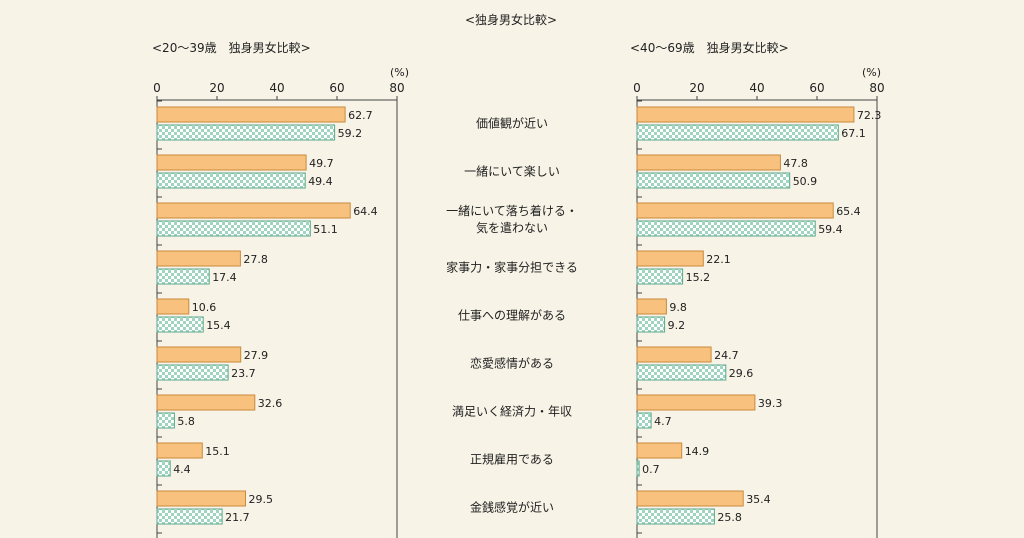  I want to click on right-bar-value-label: 22.1, so click(718, 259).